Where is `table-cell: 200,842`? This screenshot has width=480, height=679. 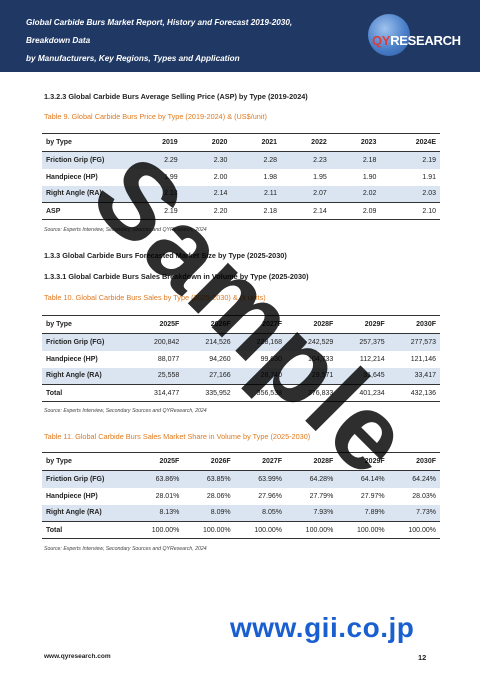 table-cell: 200,842 is located at coordinates (158, 342).